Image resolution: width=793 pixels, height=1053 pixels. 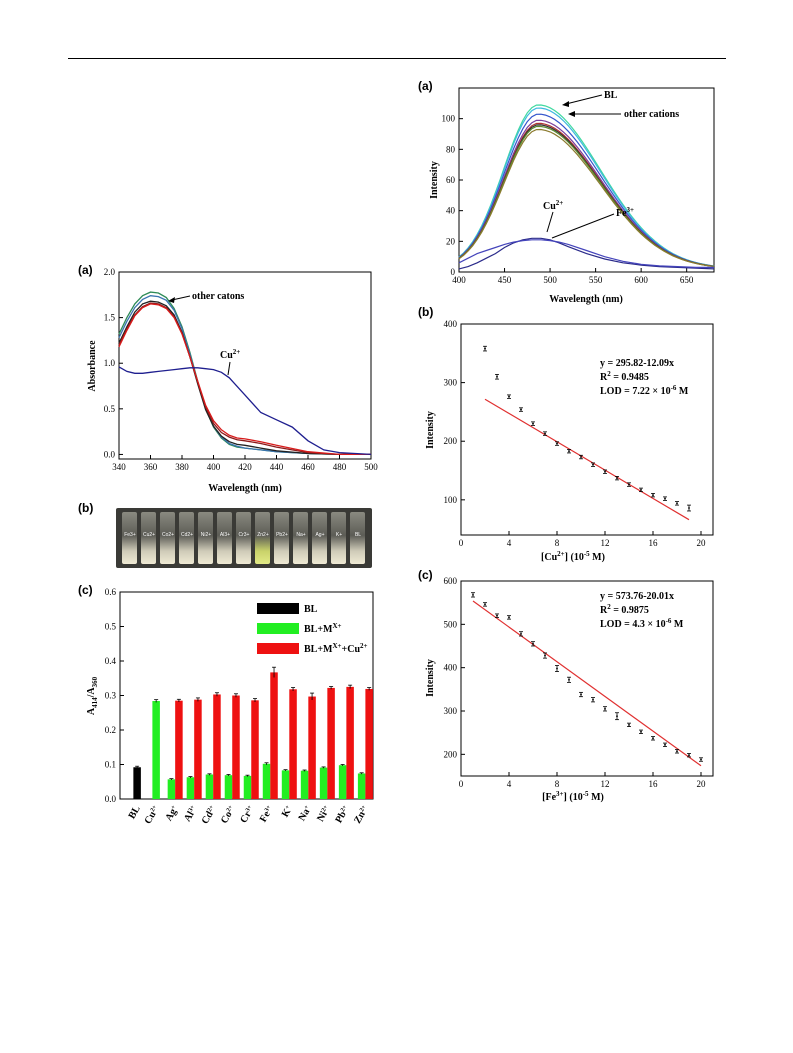 I want to click on x-label-post: M), so click(x=597, y=557).